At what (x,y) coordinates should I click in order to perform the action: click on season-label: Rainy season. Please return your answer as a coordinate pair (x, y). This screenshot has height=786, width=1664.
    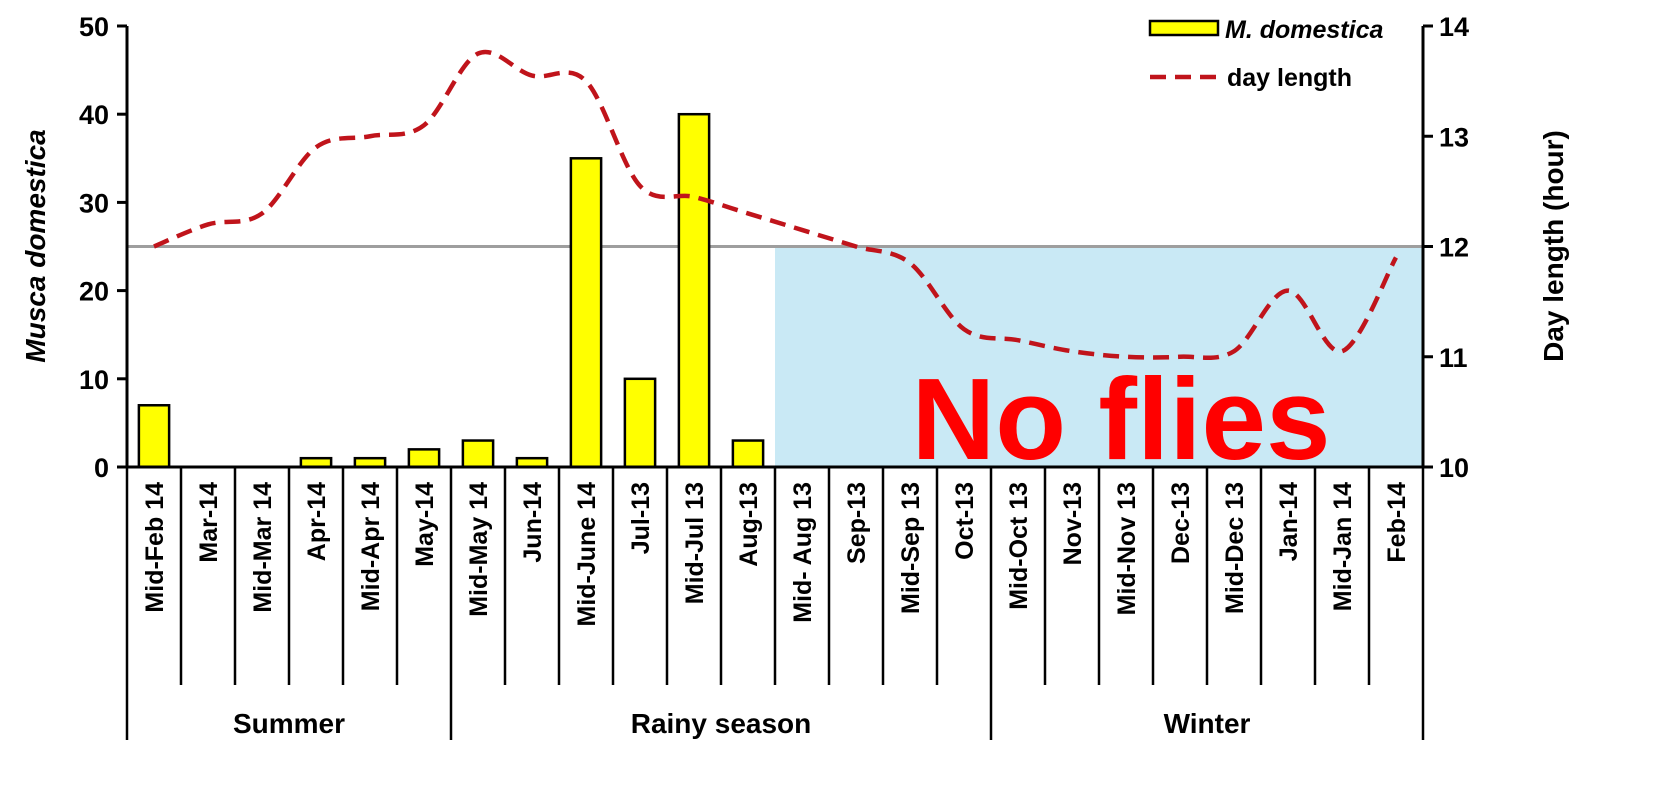
    Looking at the image, I should click on (721, 723).